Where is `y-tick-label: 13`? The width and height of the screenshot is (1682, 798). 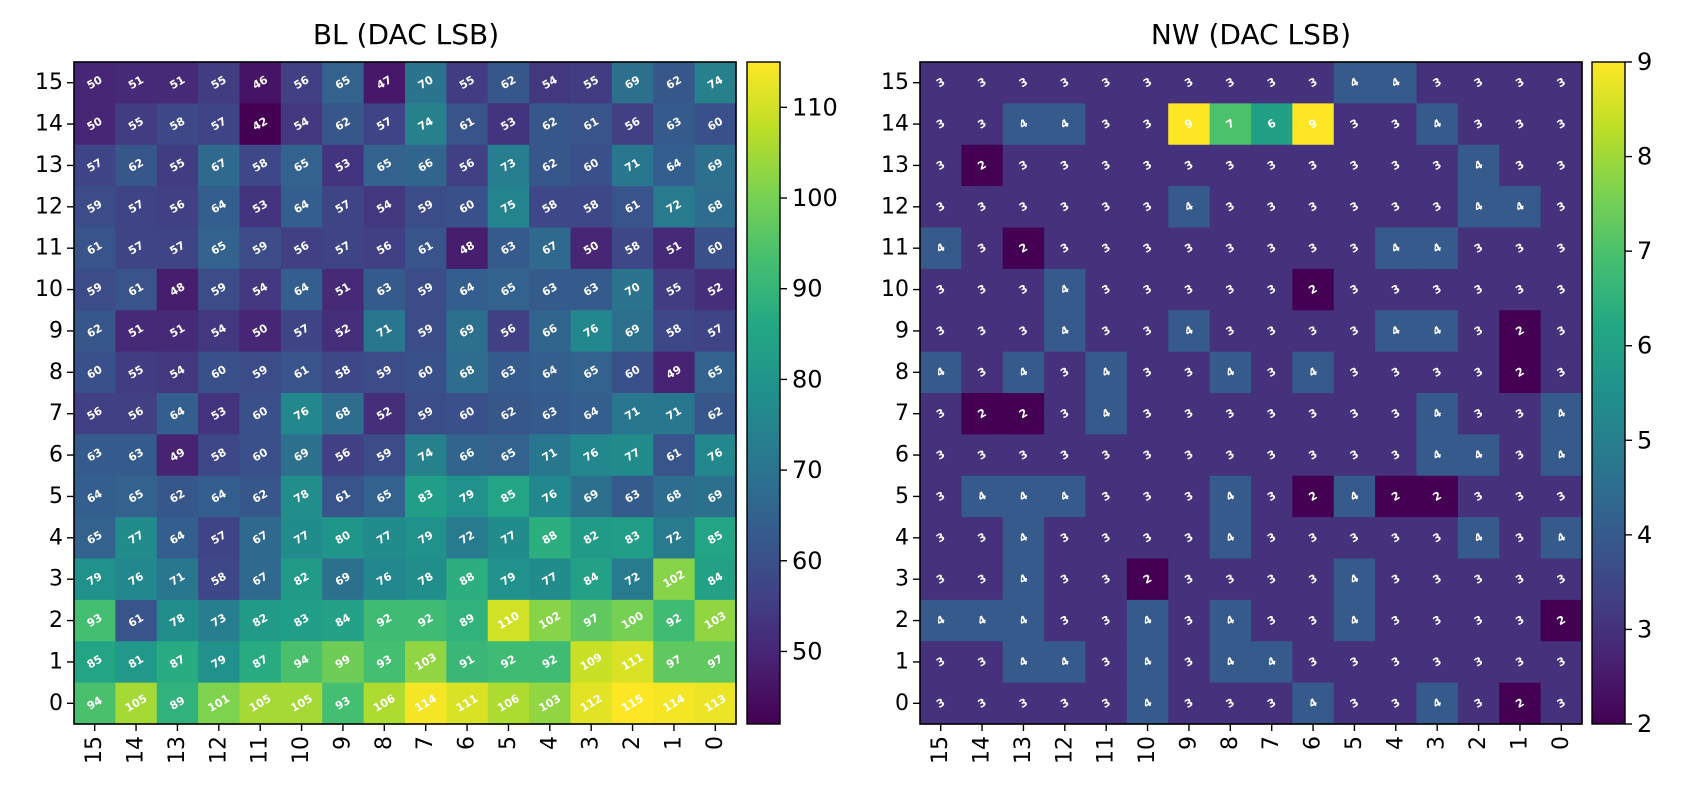
y-tick-label: 13 is located at coordinates (49, 165).